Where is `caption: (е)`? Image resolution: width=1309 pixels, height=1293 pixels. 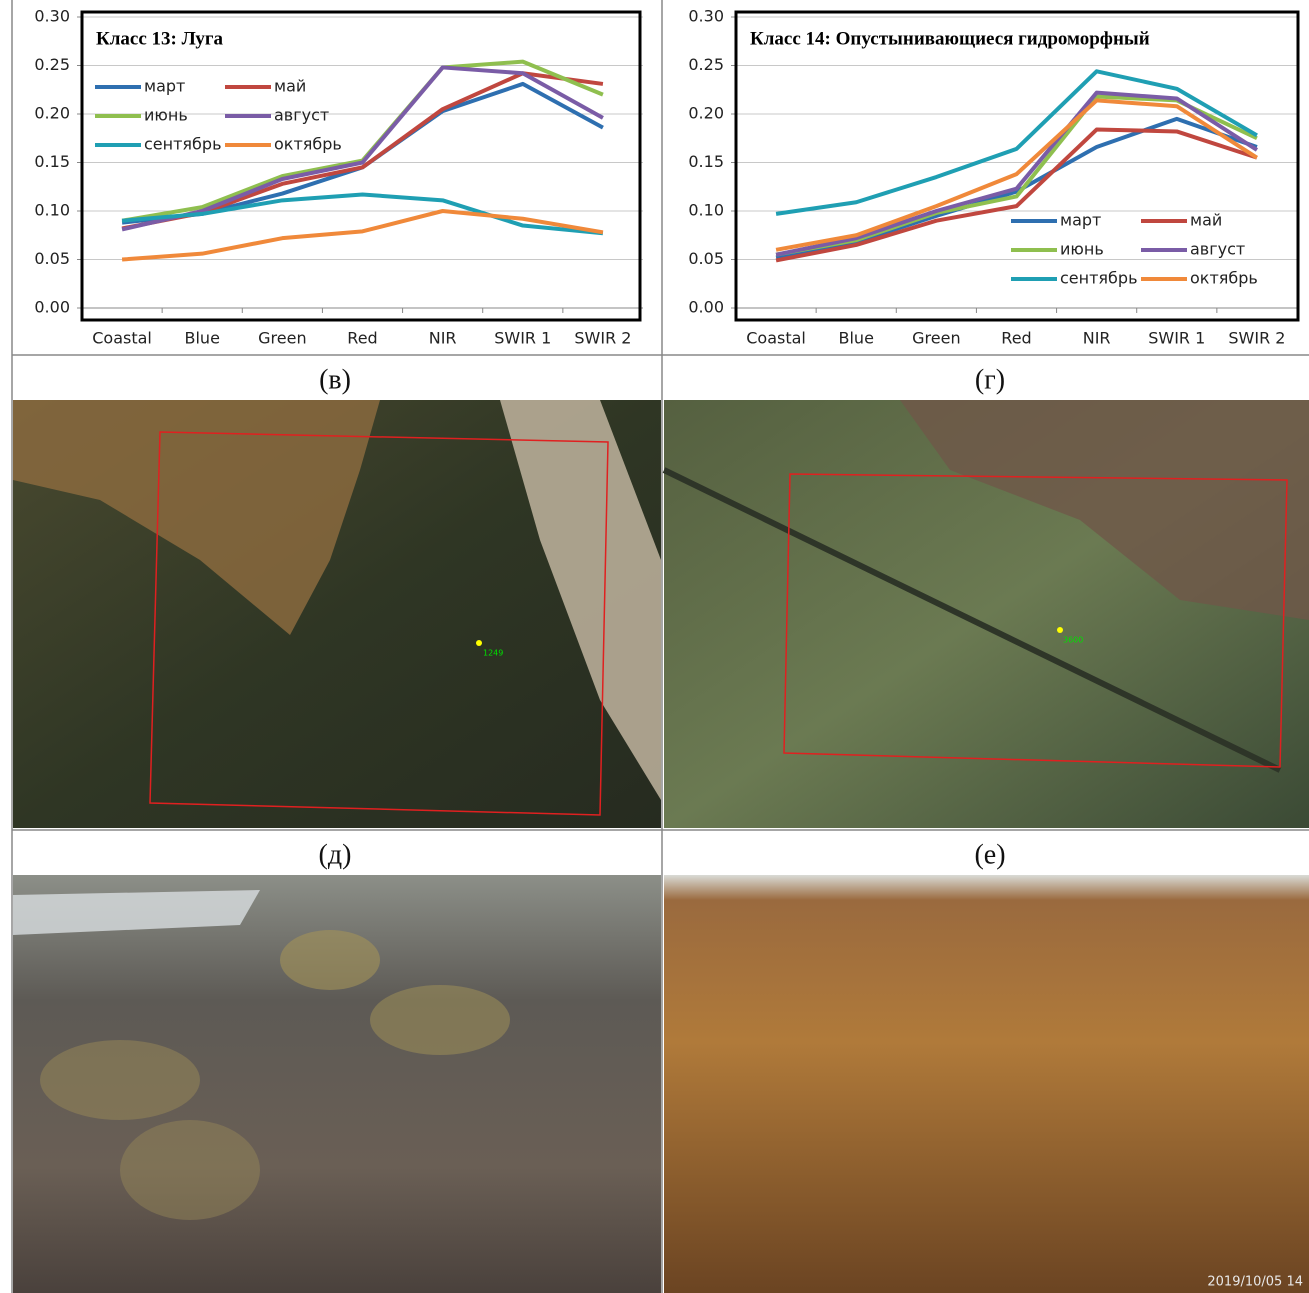 caption: (е) is located at coordinates (989, 854).